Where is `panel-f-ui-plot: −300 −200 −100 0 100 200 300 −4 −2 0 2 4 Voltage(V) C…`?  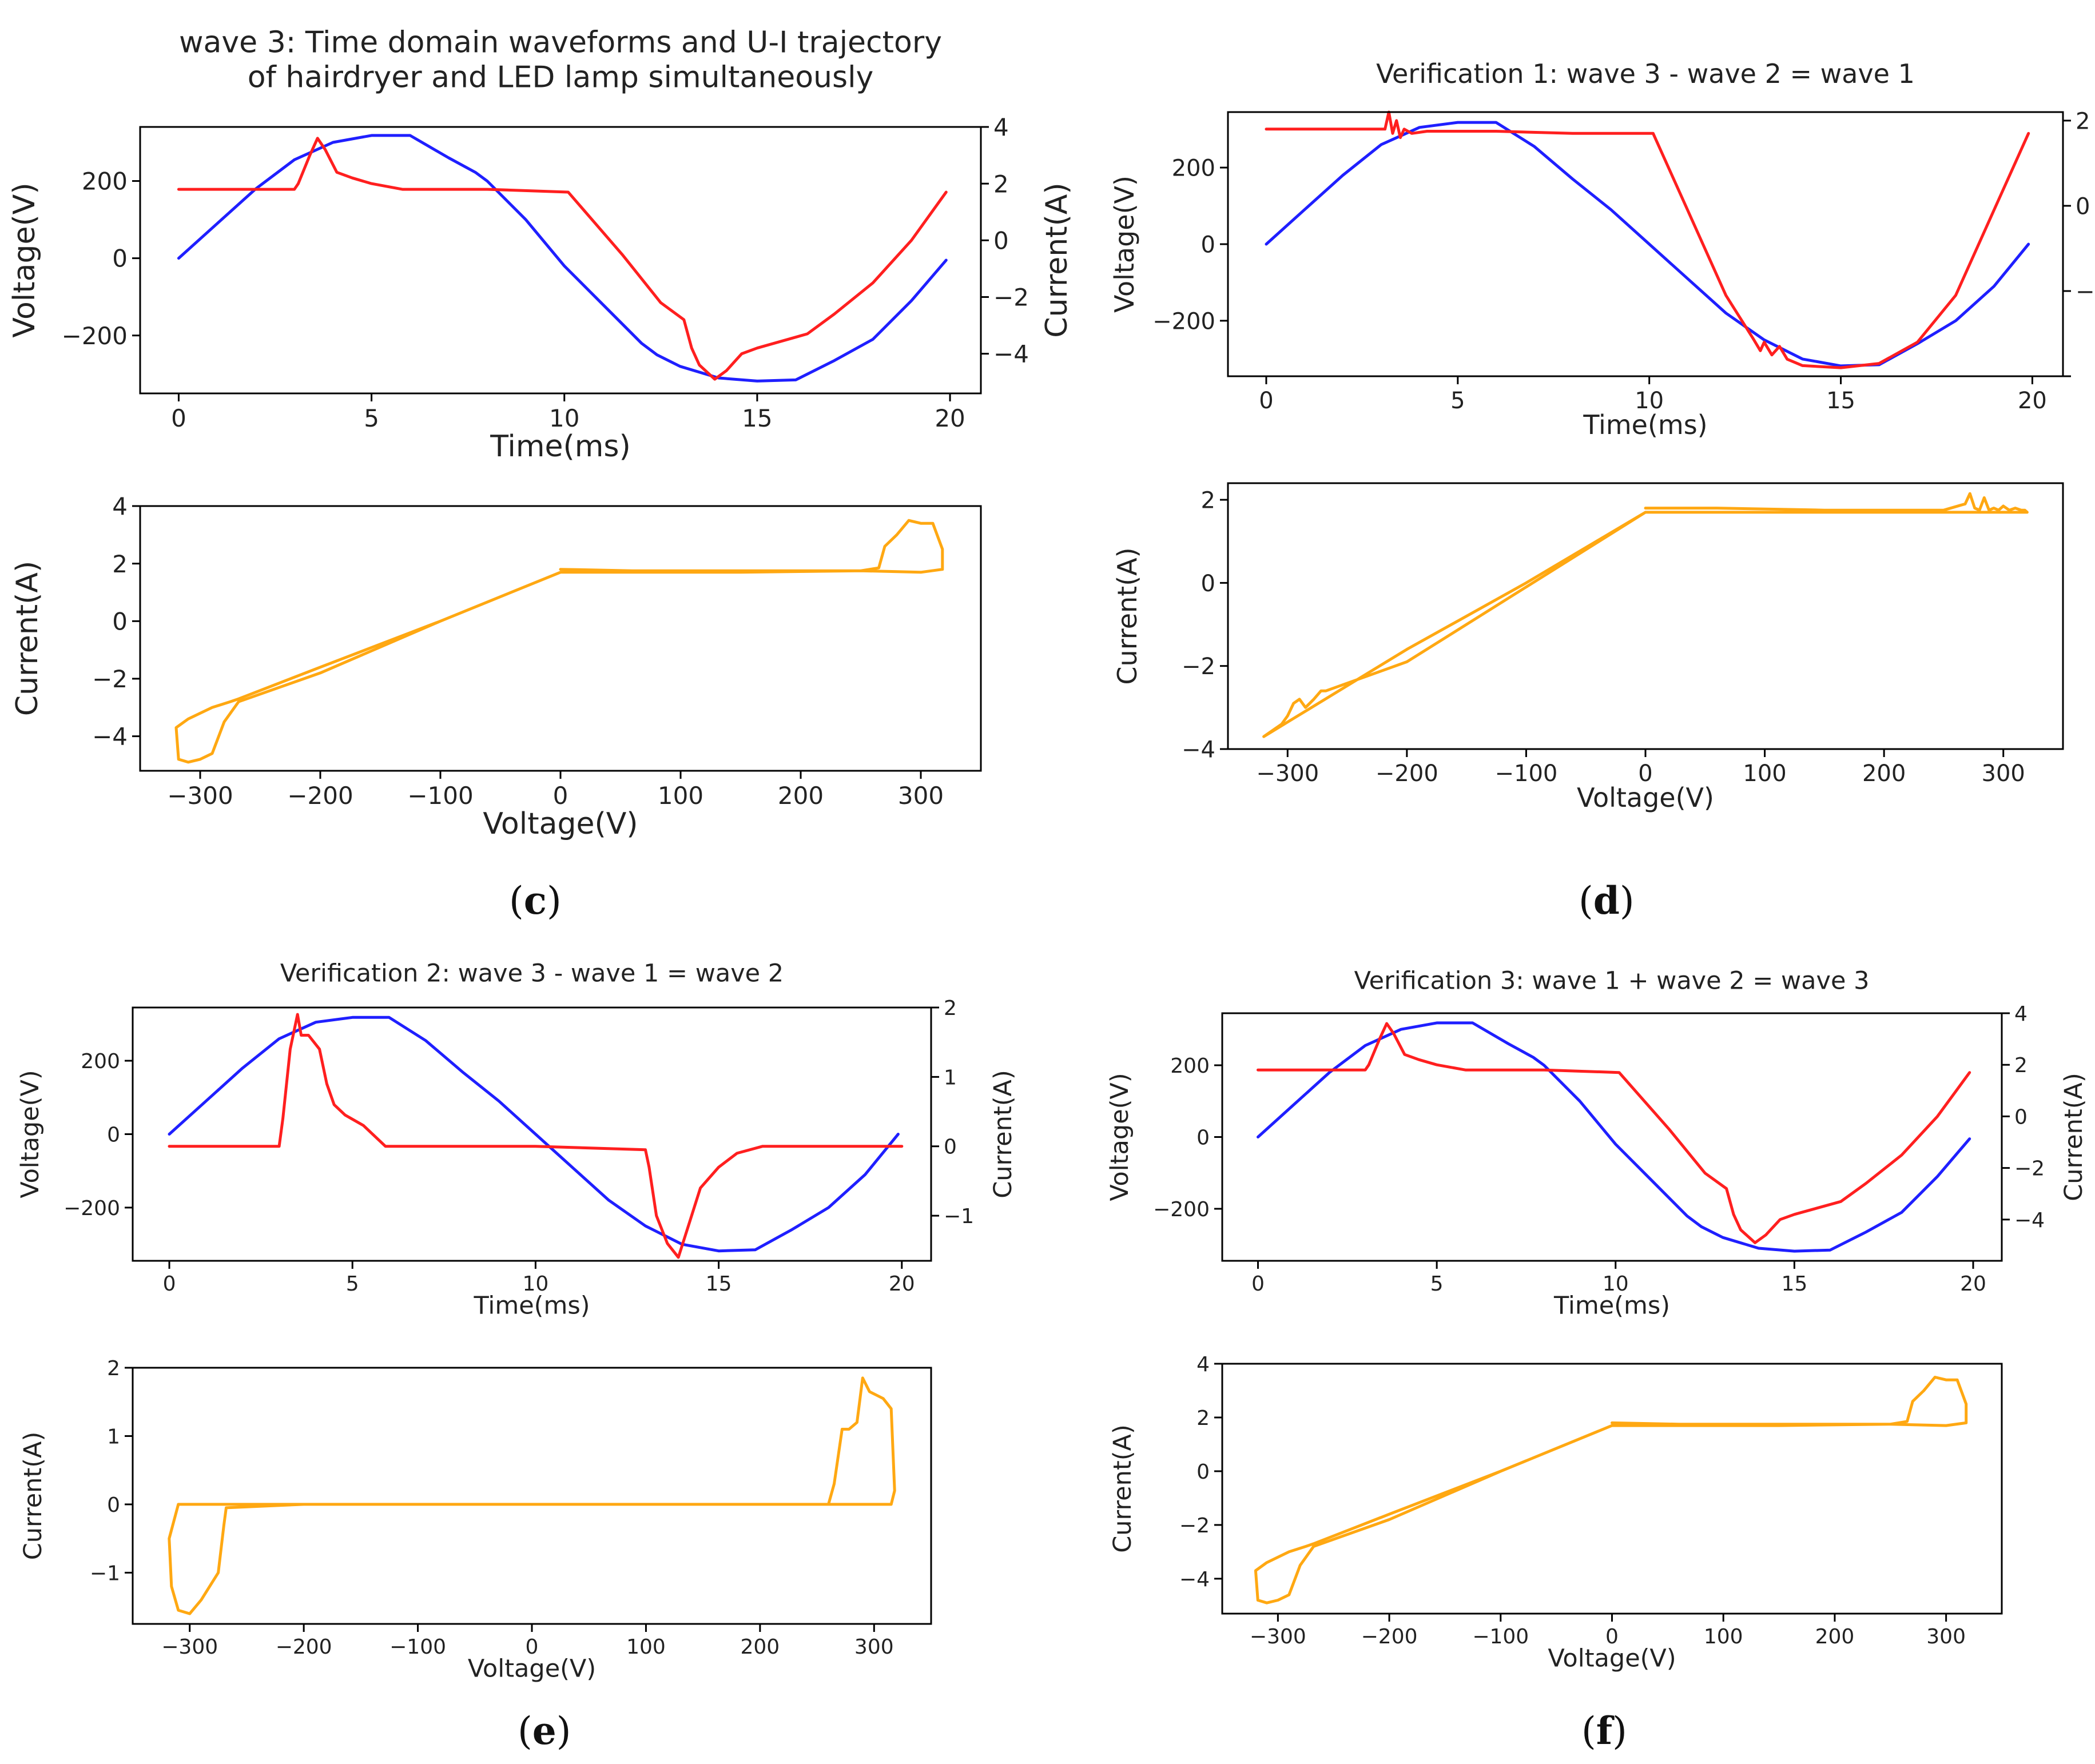
panel-f-ui-plot: −300 −200 −100 0 100 200 300 −4 −2 0 2 4 Voltage(V) C… is located at coordinates (1555, 1513).